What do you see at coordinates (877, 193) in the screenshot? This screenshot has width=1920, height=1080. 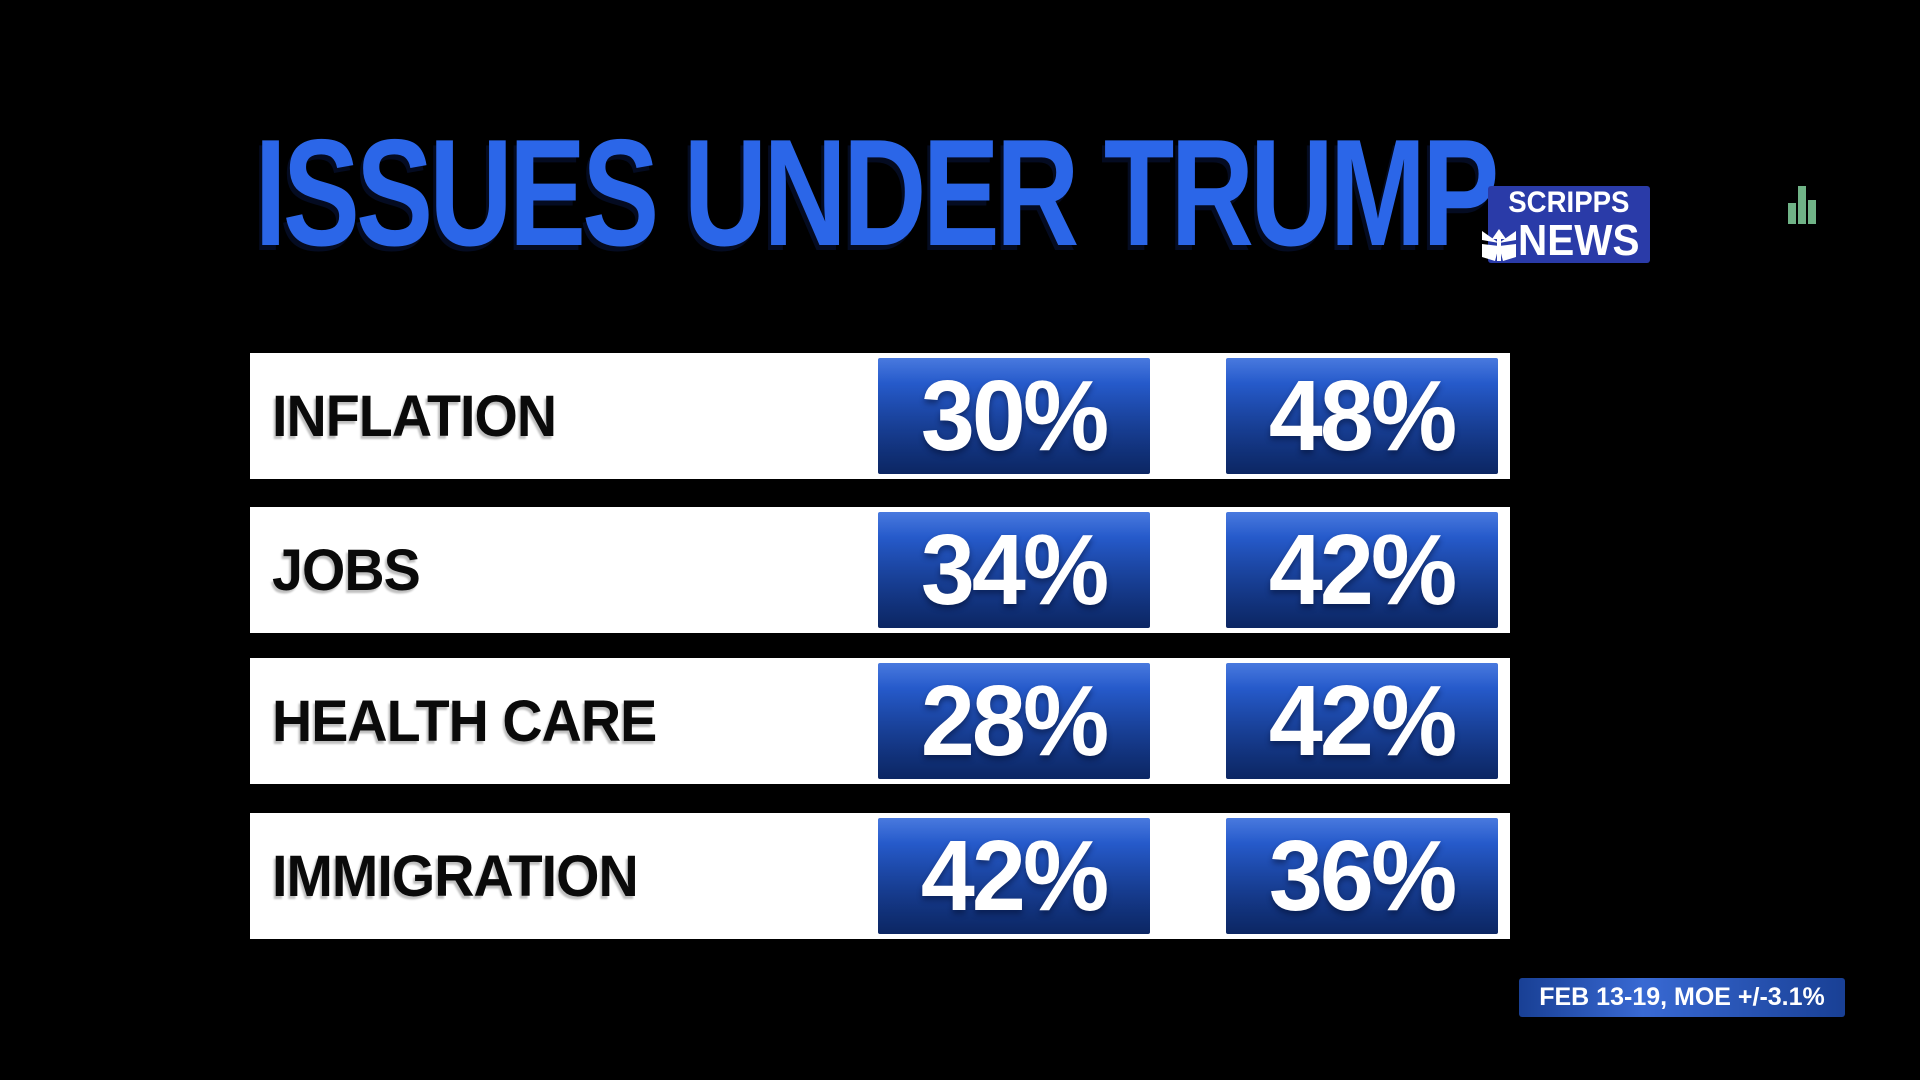 I see `page-title: ISSUES UNDER TRUMP` at bounding box center [877, 193].